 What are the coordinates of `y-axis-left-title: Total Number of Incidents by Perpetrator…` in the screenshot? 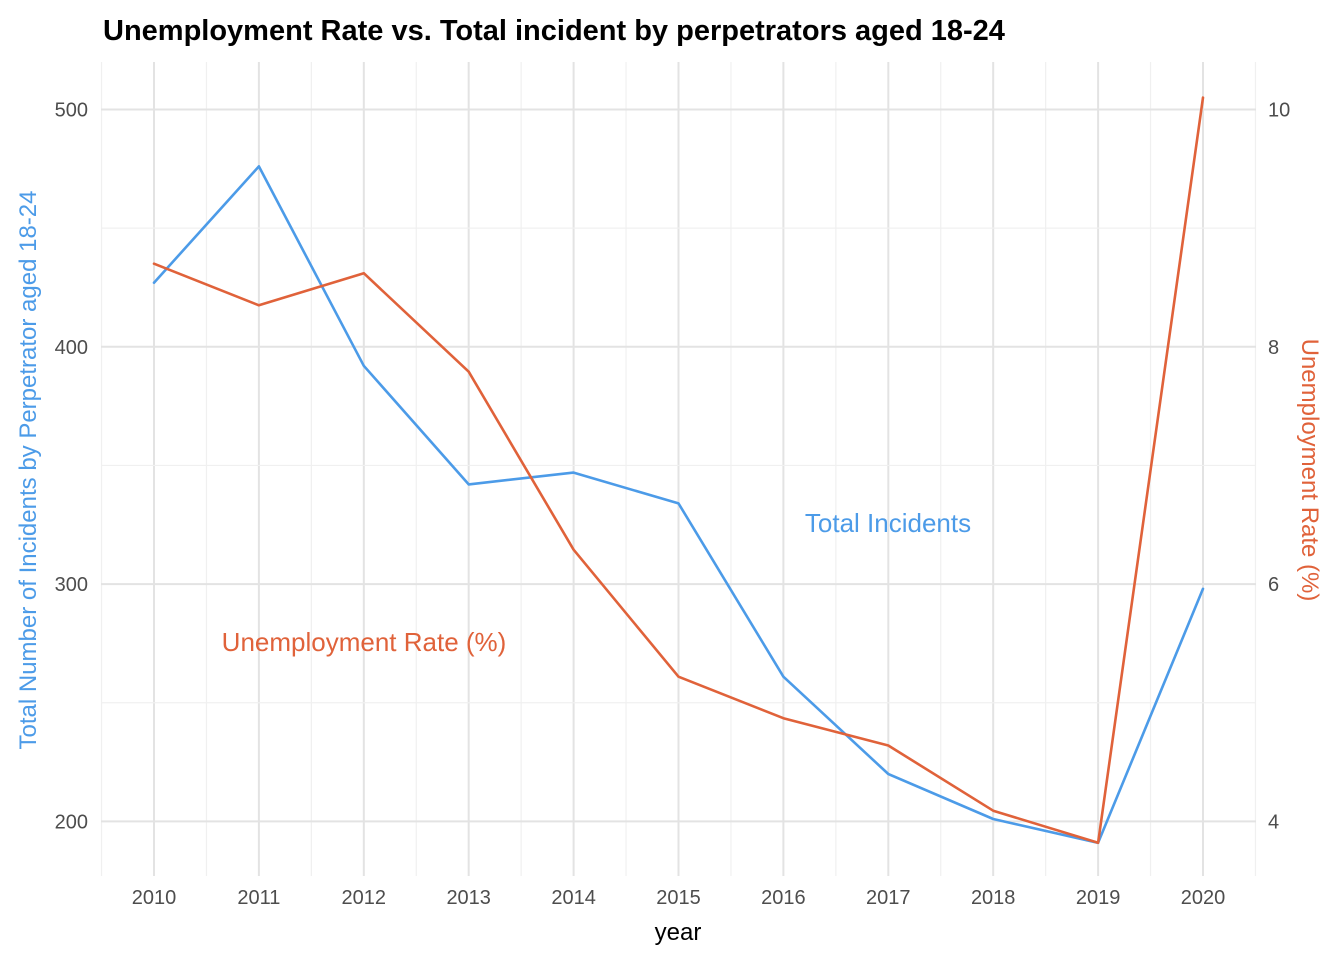 It's located at (28, 470).